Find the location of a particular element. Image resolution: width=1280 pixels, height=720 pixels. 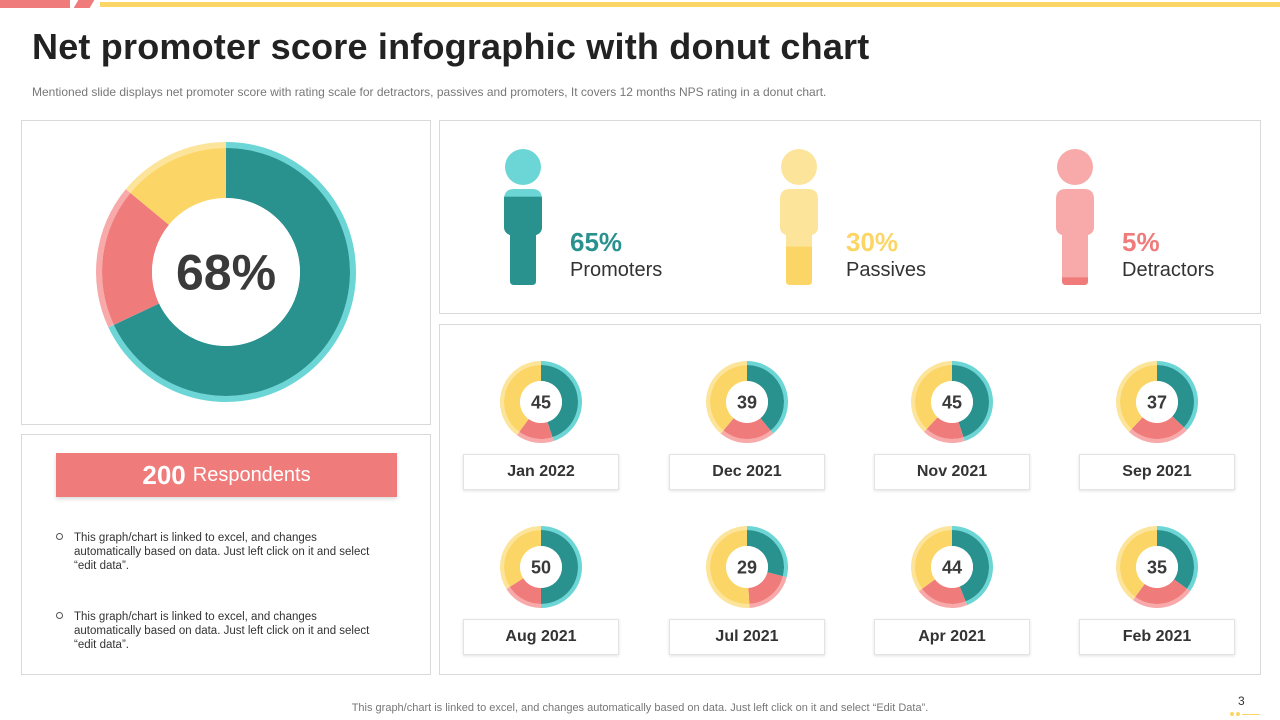

page-dots-decoration is located at coordinates (1245, 714).